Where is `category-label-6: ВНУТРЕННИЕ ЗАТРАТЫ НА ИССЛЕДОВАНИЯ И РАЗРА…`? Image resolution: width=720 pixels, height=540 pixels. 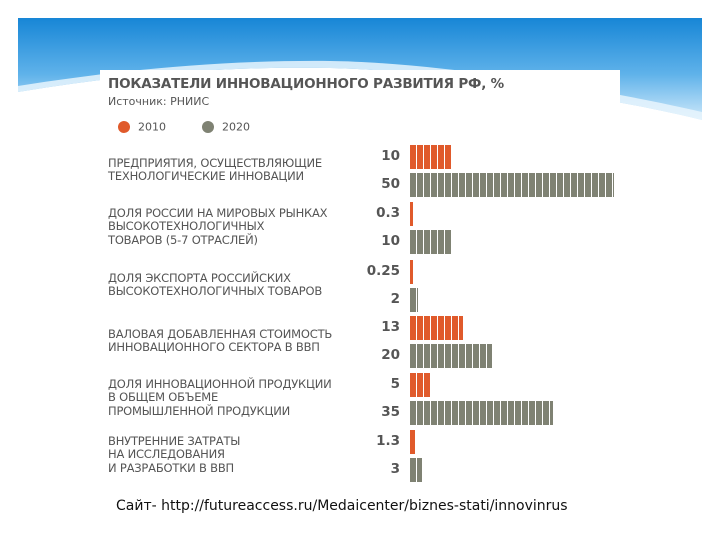
category-label-6: ВНУТРЕННИЕ ЗАТРАТЫ НА ИССЛЕДОВАНИЯ И РАЗРА… is located at coordinates (174, 454).